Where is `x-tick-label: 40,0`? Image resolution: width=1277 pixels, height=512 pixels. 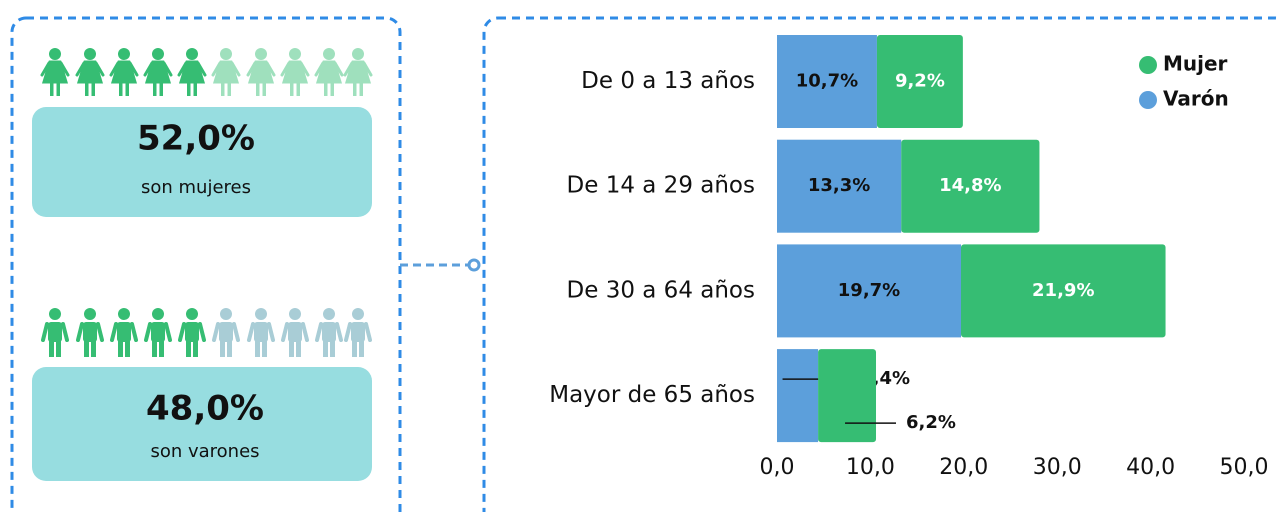 x-tick-label: 40,0 is located at coordinates (1150, 467).